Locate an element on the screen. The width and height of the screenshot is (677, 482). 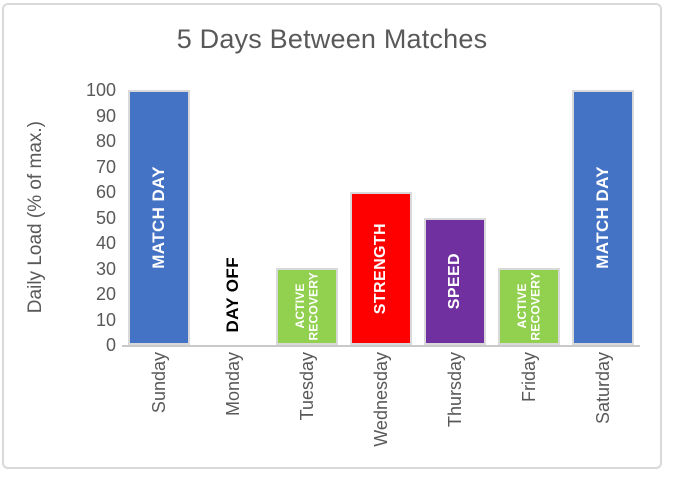
x-label-saturday: Saturday is located at coordinates (603, 388).